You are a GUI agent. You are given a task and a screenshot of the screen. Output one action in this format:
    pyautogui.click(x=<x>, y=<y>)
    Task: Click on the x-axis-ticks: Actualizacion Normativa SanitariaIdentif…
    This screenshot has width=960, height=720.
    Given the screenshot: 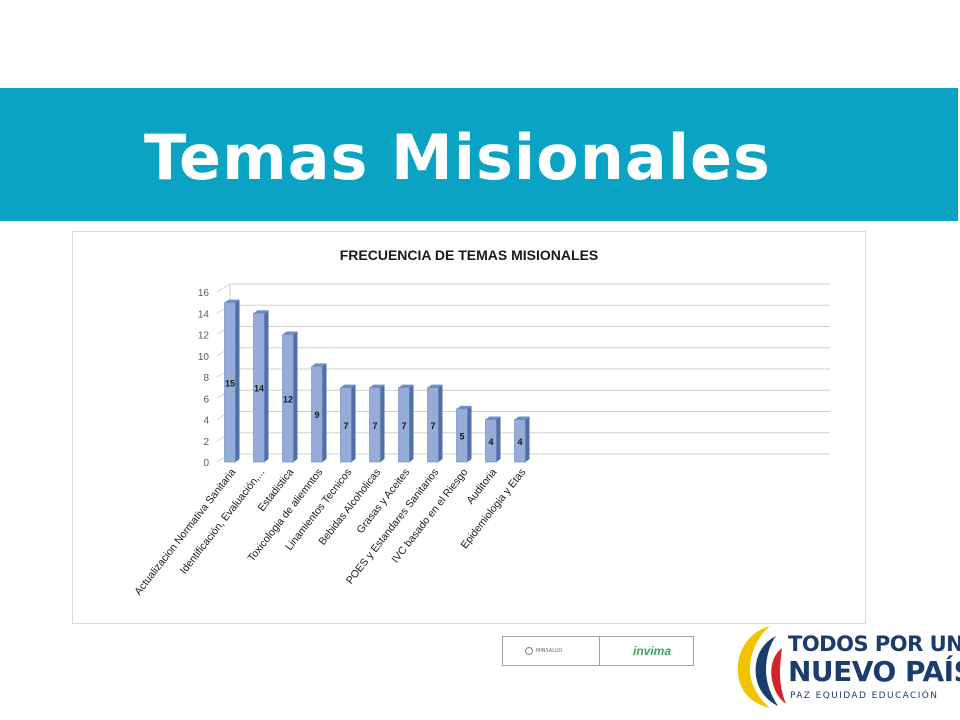 What is the action you would take?
    pyautogui.click(x=330, y=531)
    